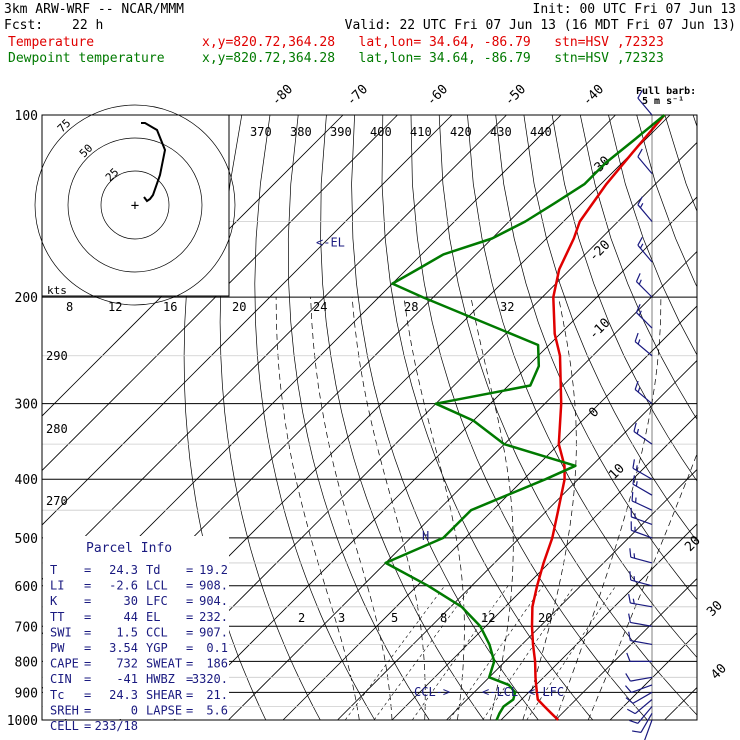 The width and height of the screenshot is (740, 740). I want to click on moist-adiabat-label: 8, so click(69, 307).